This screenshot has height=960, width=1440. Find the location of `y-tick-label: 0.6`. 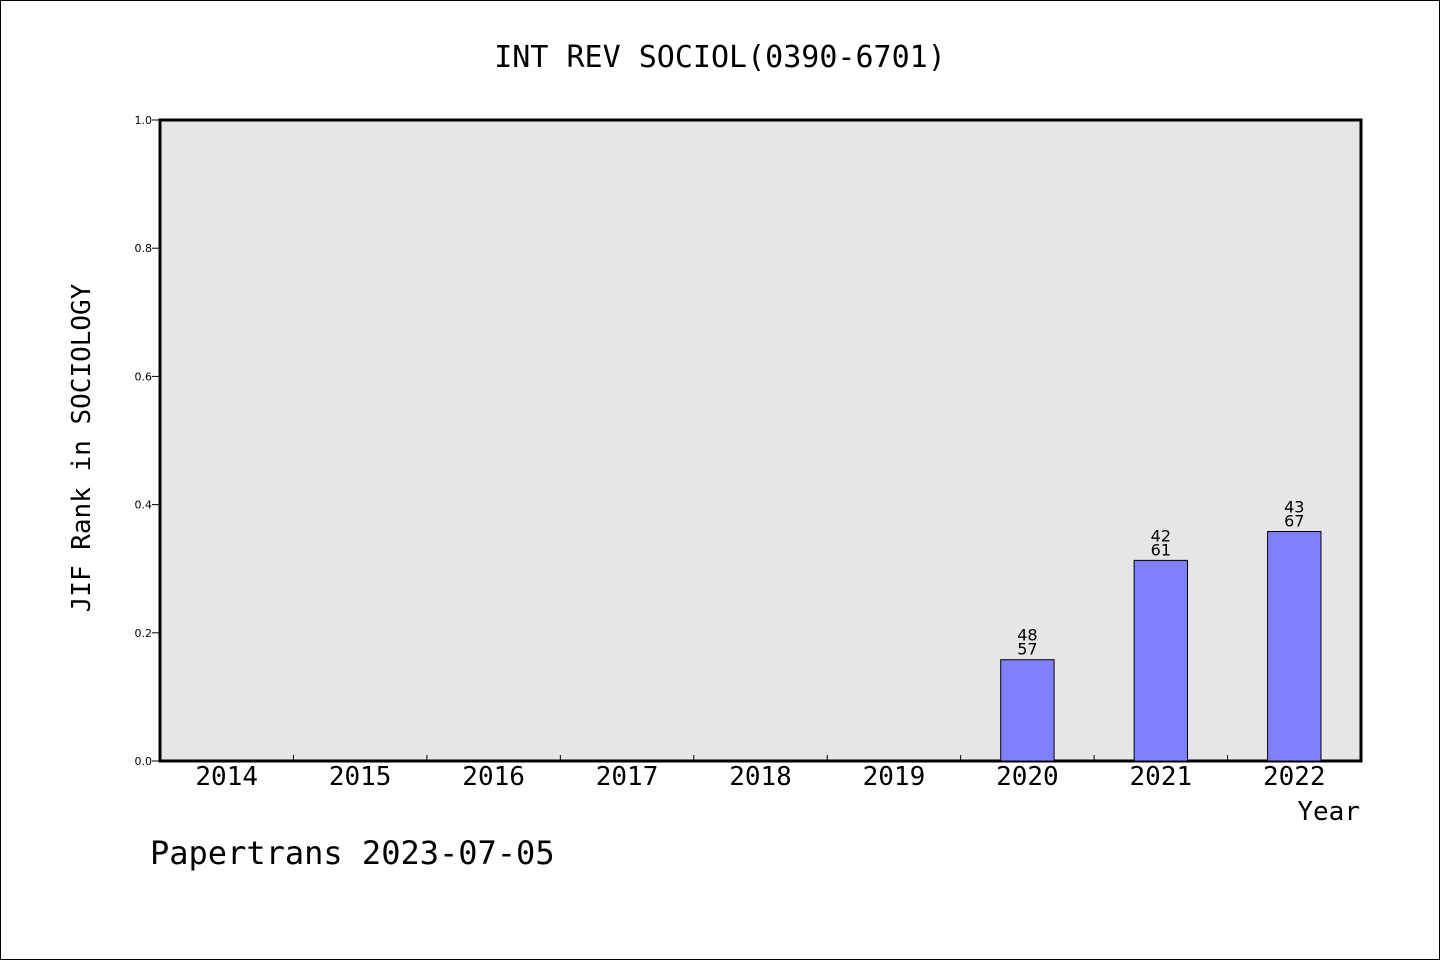

y-tick-label: 0.6 is located at coordinates (144, 376).